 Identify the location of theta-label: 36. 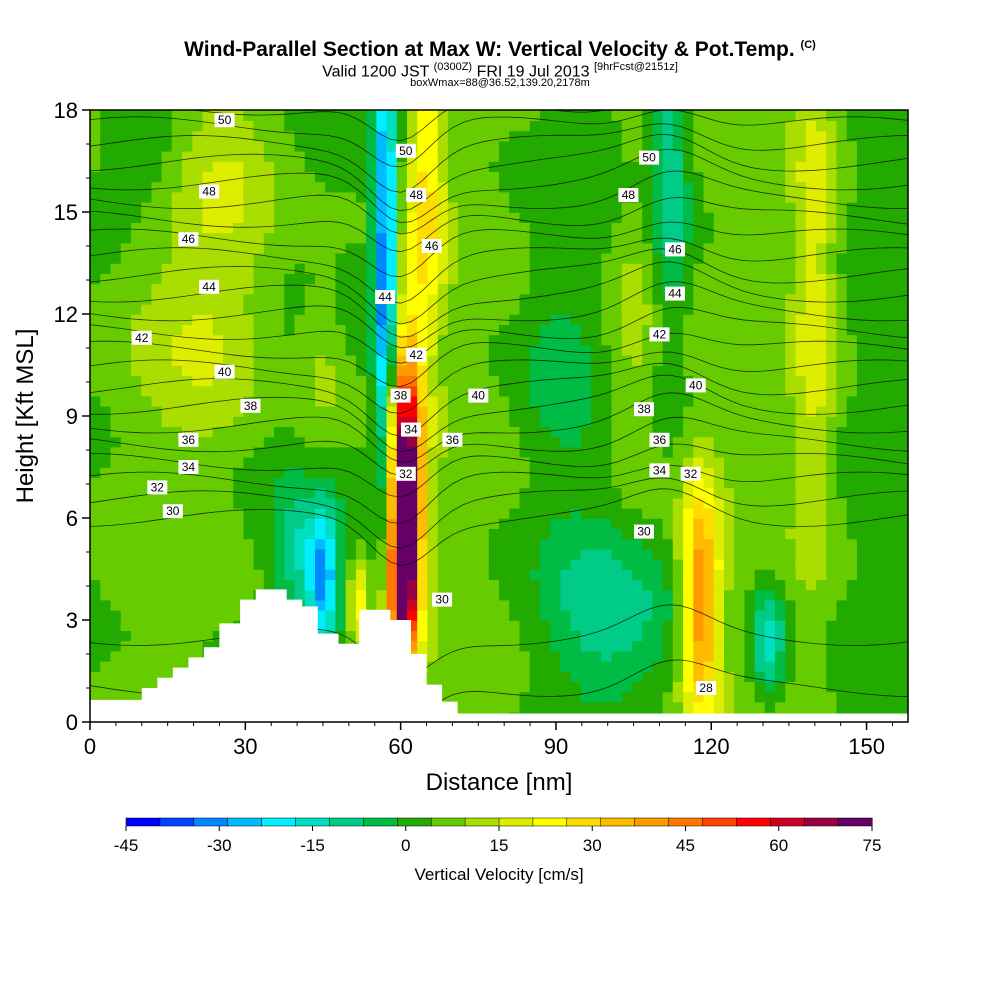
(452, 439).